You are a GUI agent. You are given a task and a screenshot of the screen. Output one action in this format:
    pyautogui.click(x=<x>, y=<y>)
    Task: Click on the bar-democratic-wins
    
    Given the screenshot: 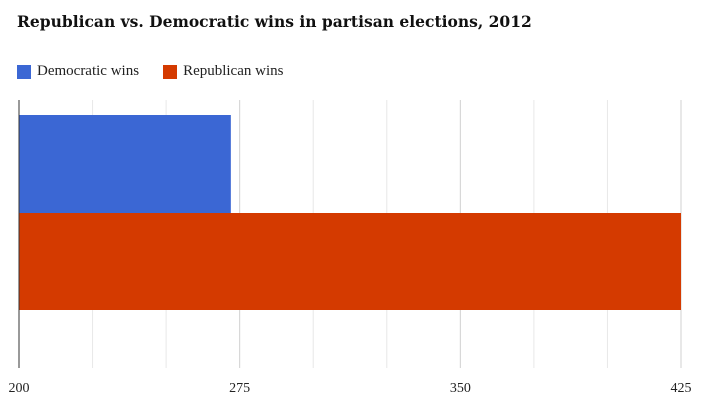 What is the action you would take?
    pyautogui.click(x=125, y=164)
    